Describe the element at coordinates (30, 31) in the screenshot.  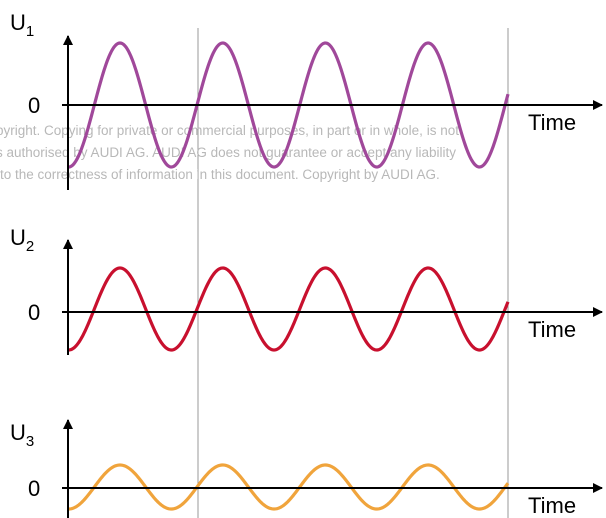
I see `axis-label-subscript: 1` at that location.